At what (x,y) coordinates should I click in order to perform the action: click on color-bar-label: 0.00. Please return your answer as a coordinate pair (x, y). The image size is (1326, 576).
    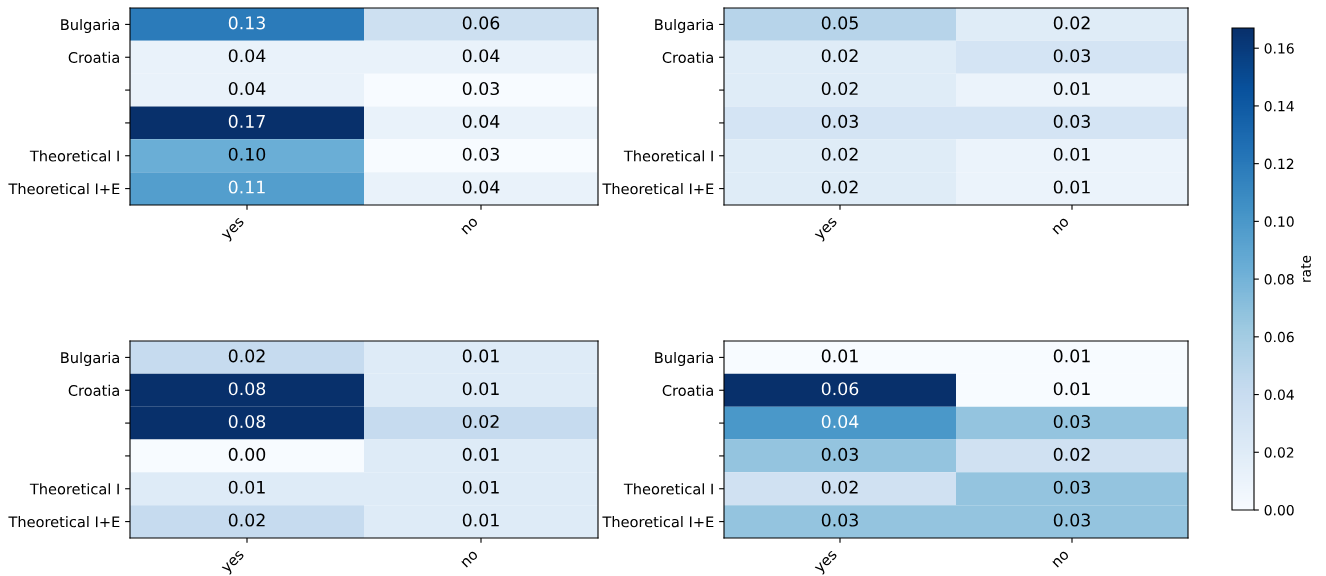
    Looking at the image, I should click on (1279, 510).